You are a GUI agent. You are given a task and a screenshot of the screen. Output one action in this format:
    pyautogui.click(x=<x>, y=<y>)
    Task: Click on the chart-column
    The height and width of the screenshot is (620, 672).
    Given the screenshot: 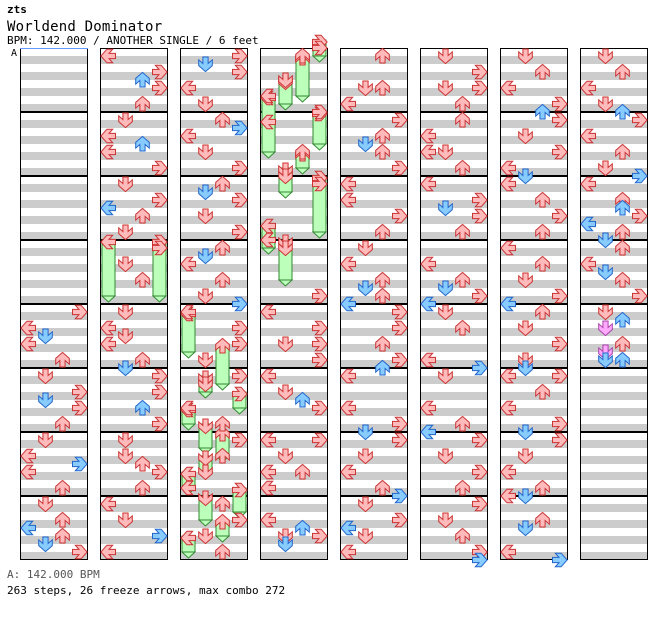 What is the action you would take?
    pyautogui.click(x=54, y=304)
    